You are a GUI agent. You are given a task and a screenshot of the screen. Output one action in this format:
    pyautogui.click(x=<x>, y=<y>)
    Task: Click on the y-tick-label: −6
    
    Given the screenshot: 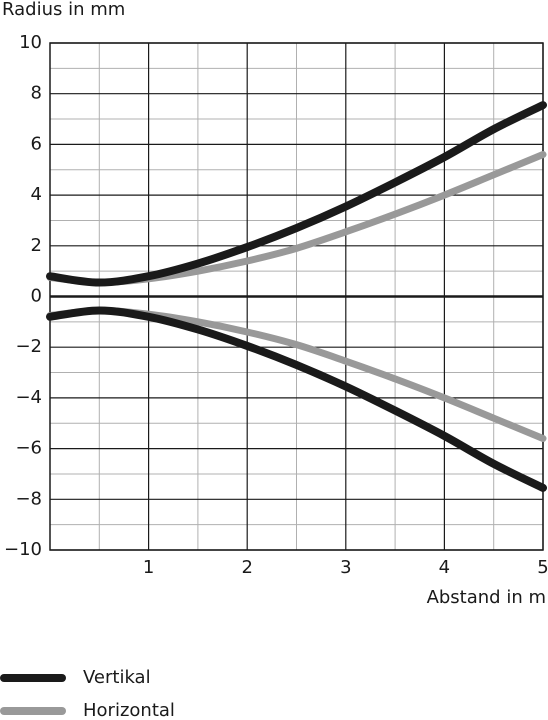 What is the action you would take?
    pyautogui.click(x=28, y=448)
    